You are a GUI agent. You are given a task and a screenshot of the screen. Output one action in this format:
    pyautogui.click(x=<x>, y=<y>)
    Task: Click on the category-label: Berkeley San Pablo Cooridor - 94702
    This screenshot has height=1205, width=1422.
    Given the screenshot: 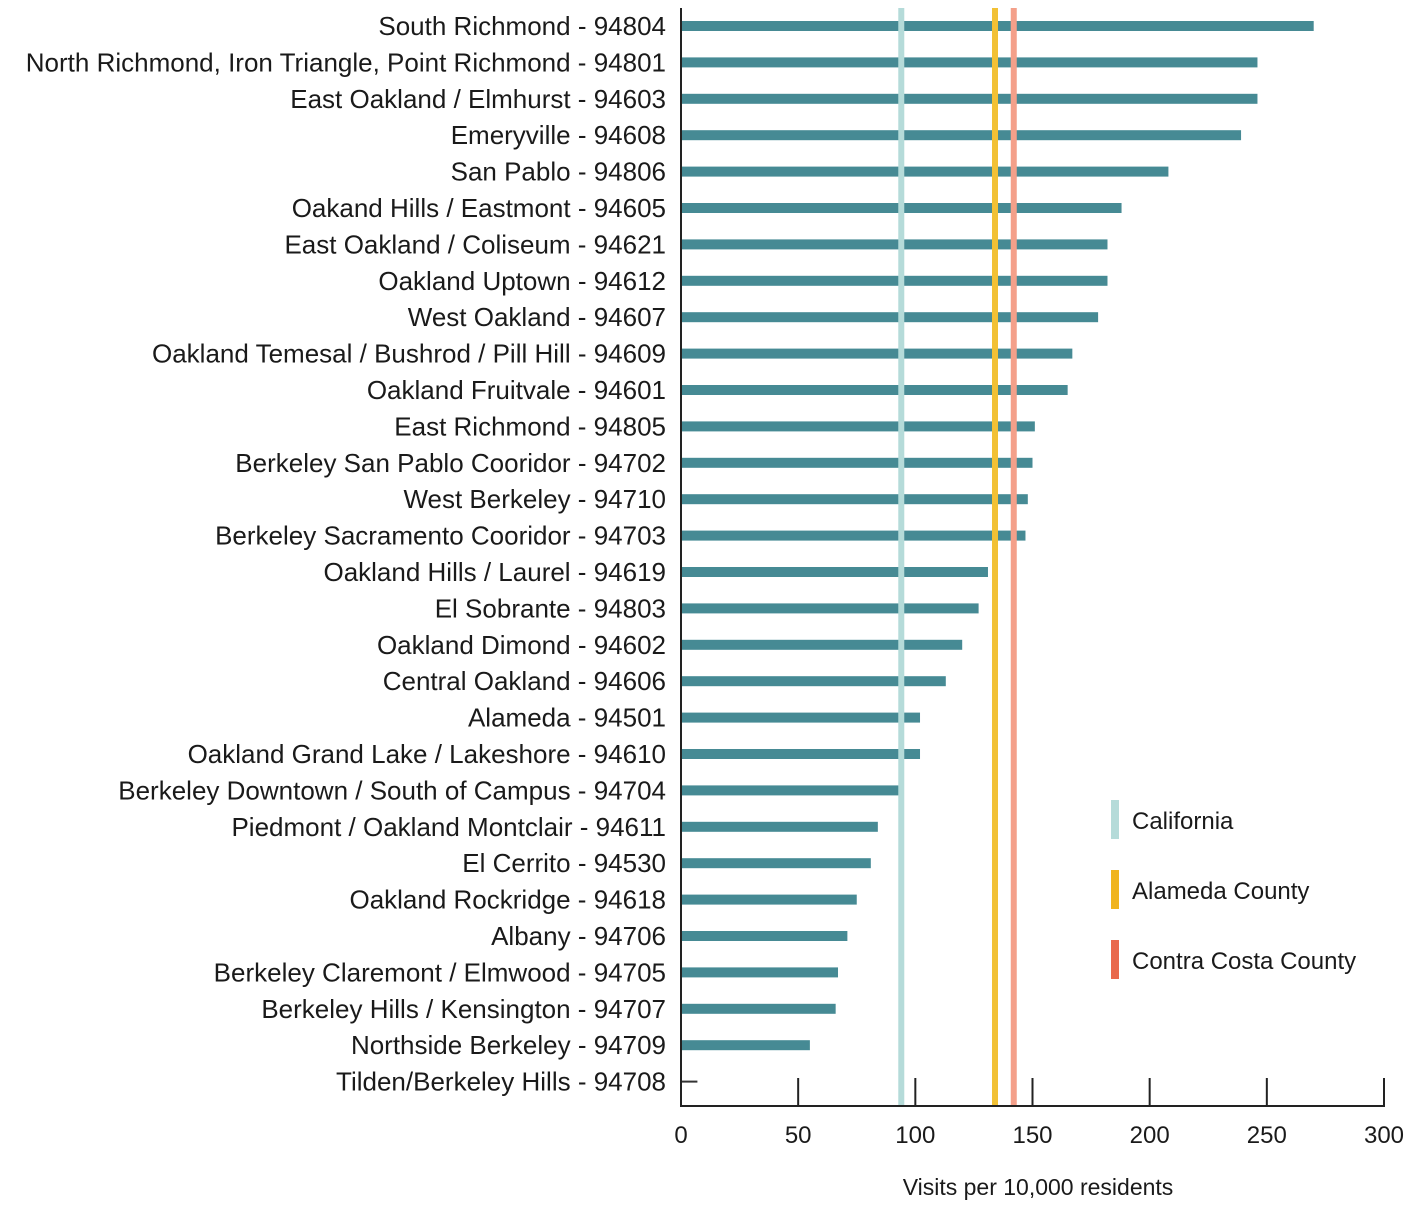 What is the action you would take?
    pyautogui.click(x=450, y=463)
    